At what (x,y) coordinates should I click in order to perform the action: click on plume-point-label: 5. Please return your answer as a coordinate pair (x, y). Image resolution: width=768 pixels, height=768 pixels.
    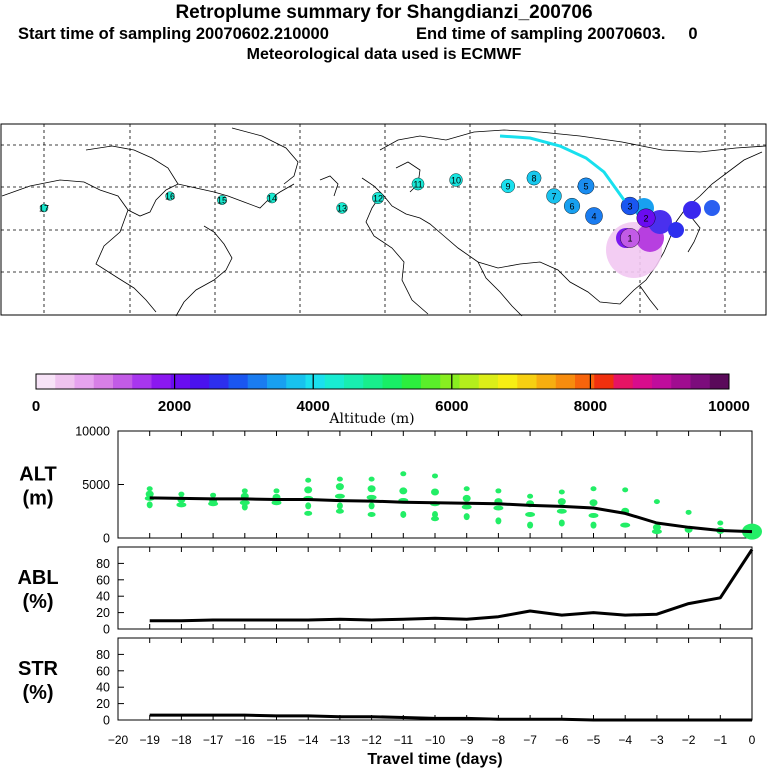
    Looking at the image, I should click on (585, 187).